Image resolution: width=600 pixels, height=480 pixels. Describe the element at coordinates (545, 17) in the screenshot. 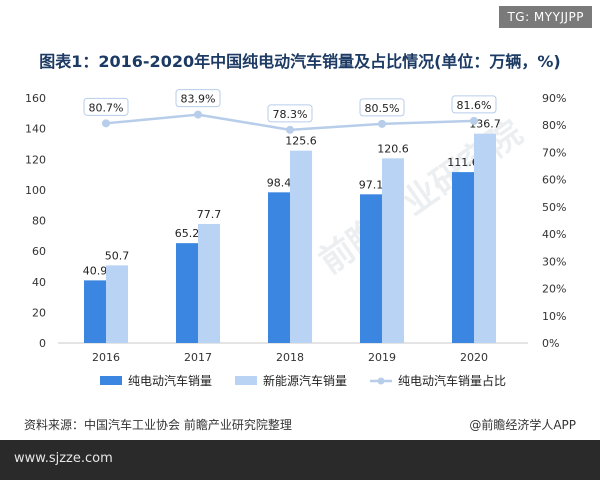

I see `tg-badge: TG: MYYJJPP` at that location.